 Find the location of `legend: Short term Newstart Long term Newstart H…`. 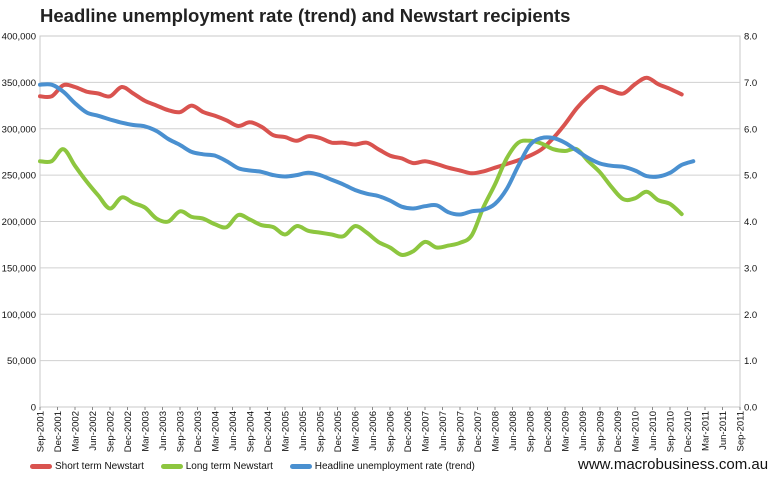

legend: Short term Newstart Long term Newstart H… is located at coordinates (259, 466).